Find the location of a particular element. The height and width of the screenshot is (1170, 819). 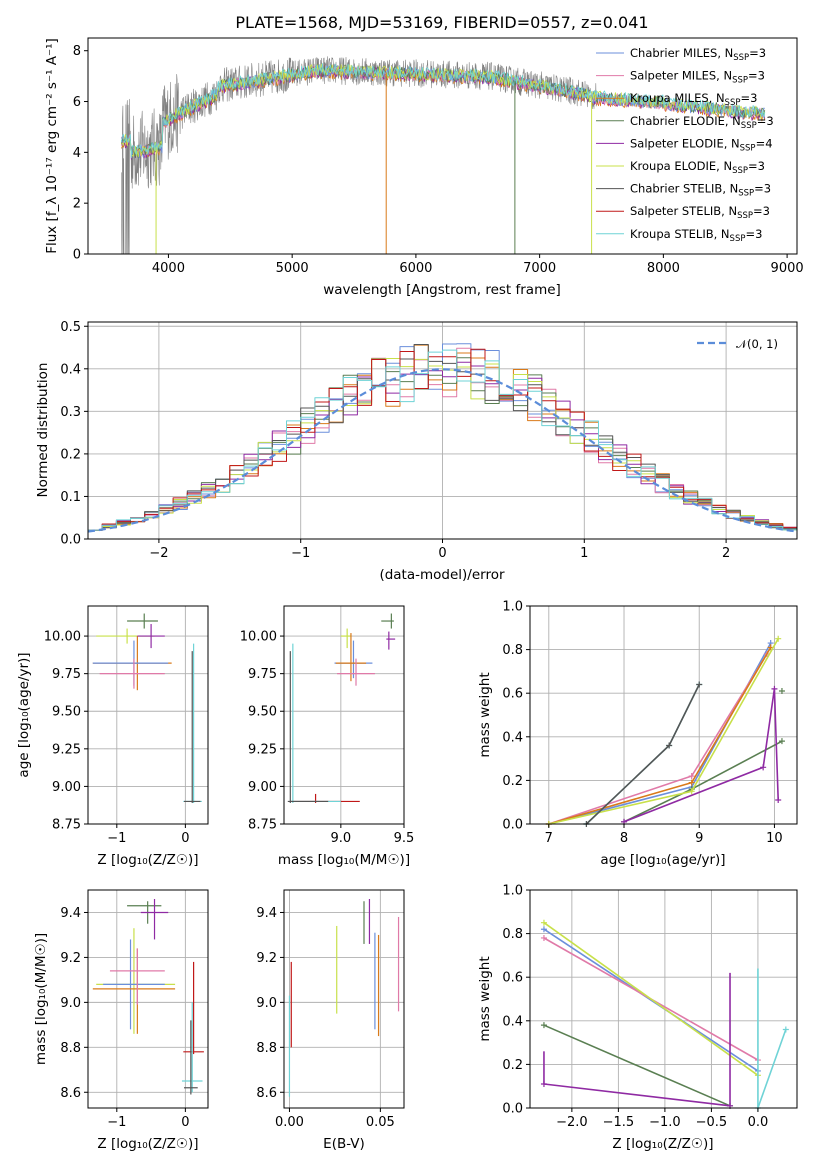

spectrum-panel-plot is located at coordinates (443, 155).